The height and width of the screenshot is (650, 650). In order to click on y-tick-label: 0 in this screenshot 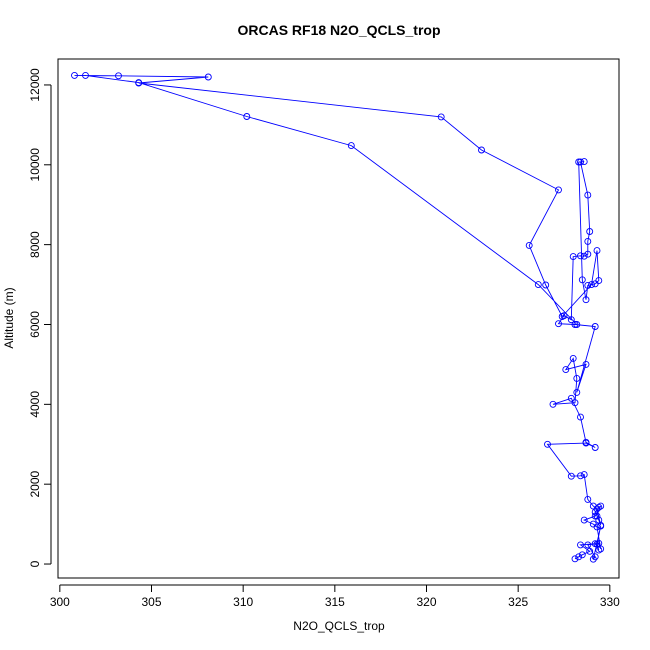, I will do `click(35, 563)`.